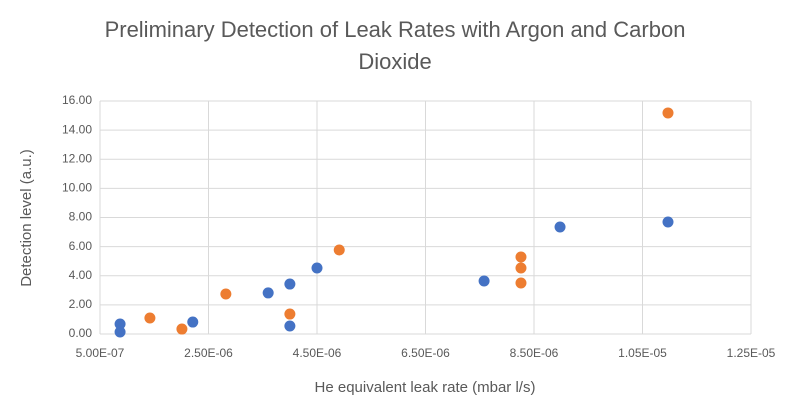  What do you see at coordinates (81, 275) in the screenshot?
I see `y-tick-label: 4.00` at bounding box center [81, 275].